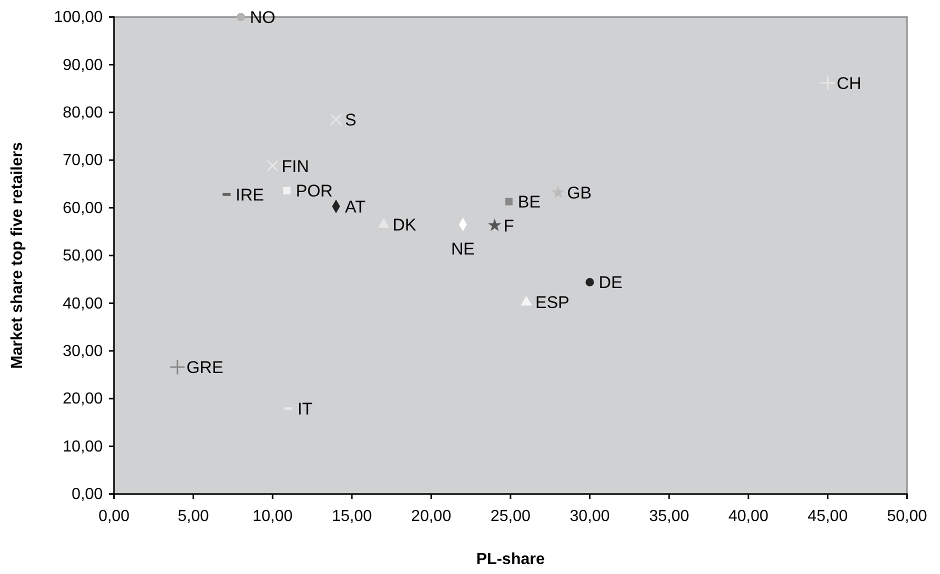  Describe the element at coordinates (355, 206) in the screenshot. I see `series-label: AT` at that location.